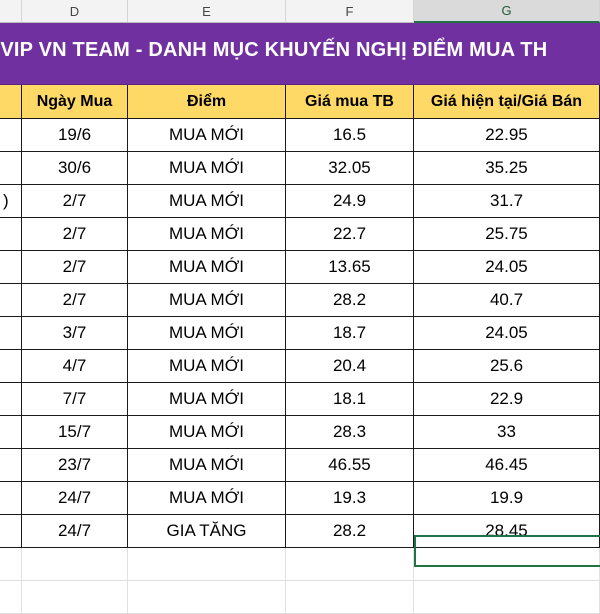 This screenshot has height=614, width=600. I want to click on cell-ngay-mua: 19/6, so click(75, 135).